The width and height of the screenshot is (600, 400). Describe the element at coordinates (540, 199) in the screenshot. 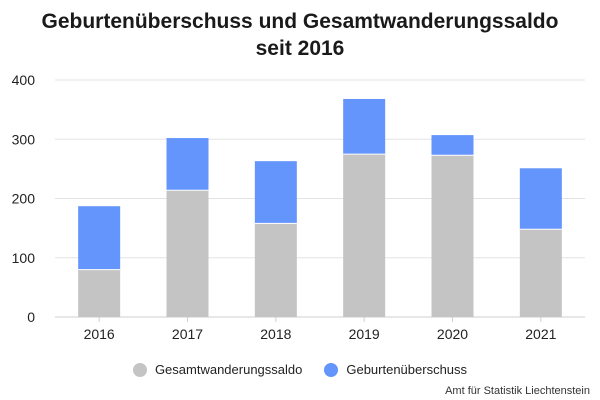

I see `bar-geburtenueberschuss-2021` at that location.